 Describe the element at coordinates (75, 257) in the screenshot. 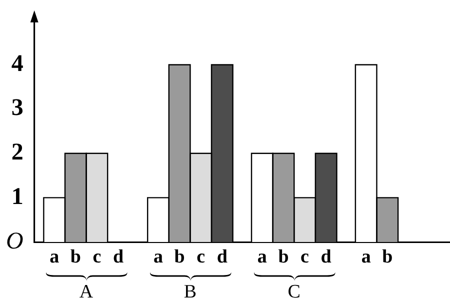

I see `series-label: b` at that location.